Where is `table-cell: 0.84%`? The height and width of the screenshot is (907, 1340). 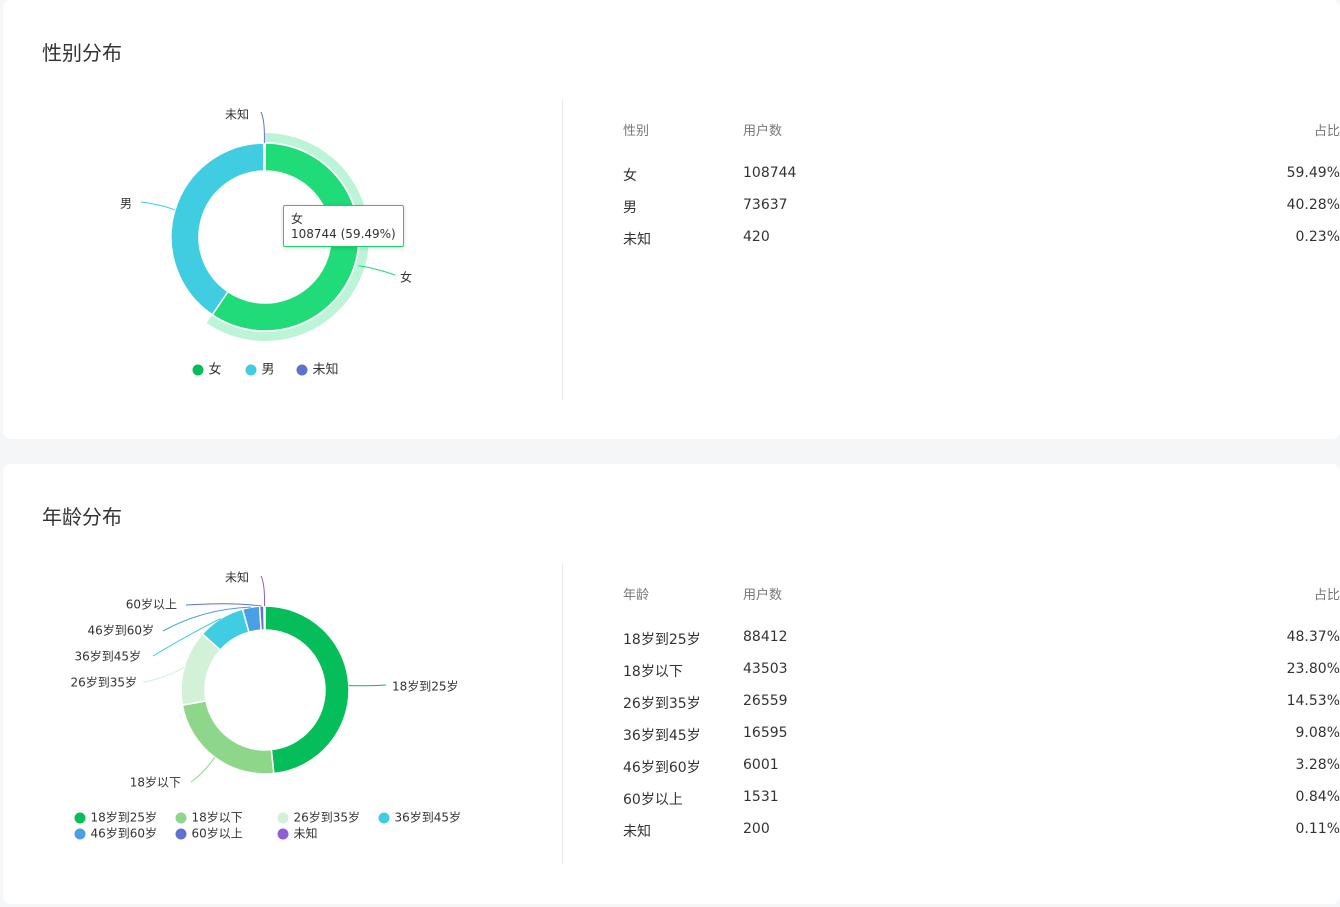 table-cell: 0.84% is located at coordinates (1317, 797).